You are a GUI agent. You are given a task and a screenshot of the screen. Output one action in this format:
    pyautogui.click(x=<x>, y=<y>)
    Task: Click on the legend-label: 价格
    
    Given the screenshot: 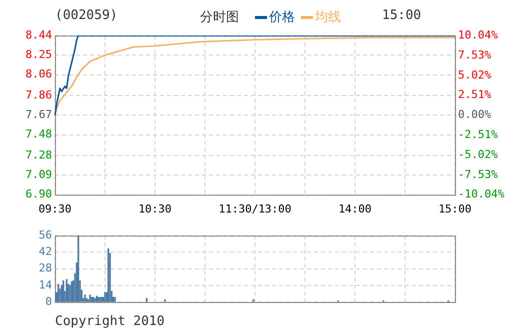 What is the action you would take?
    pyautogui.click(x=282, y=17)
    